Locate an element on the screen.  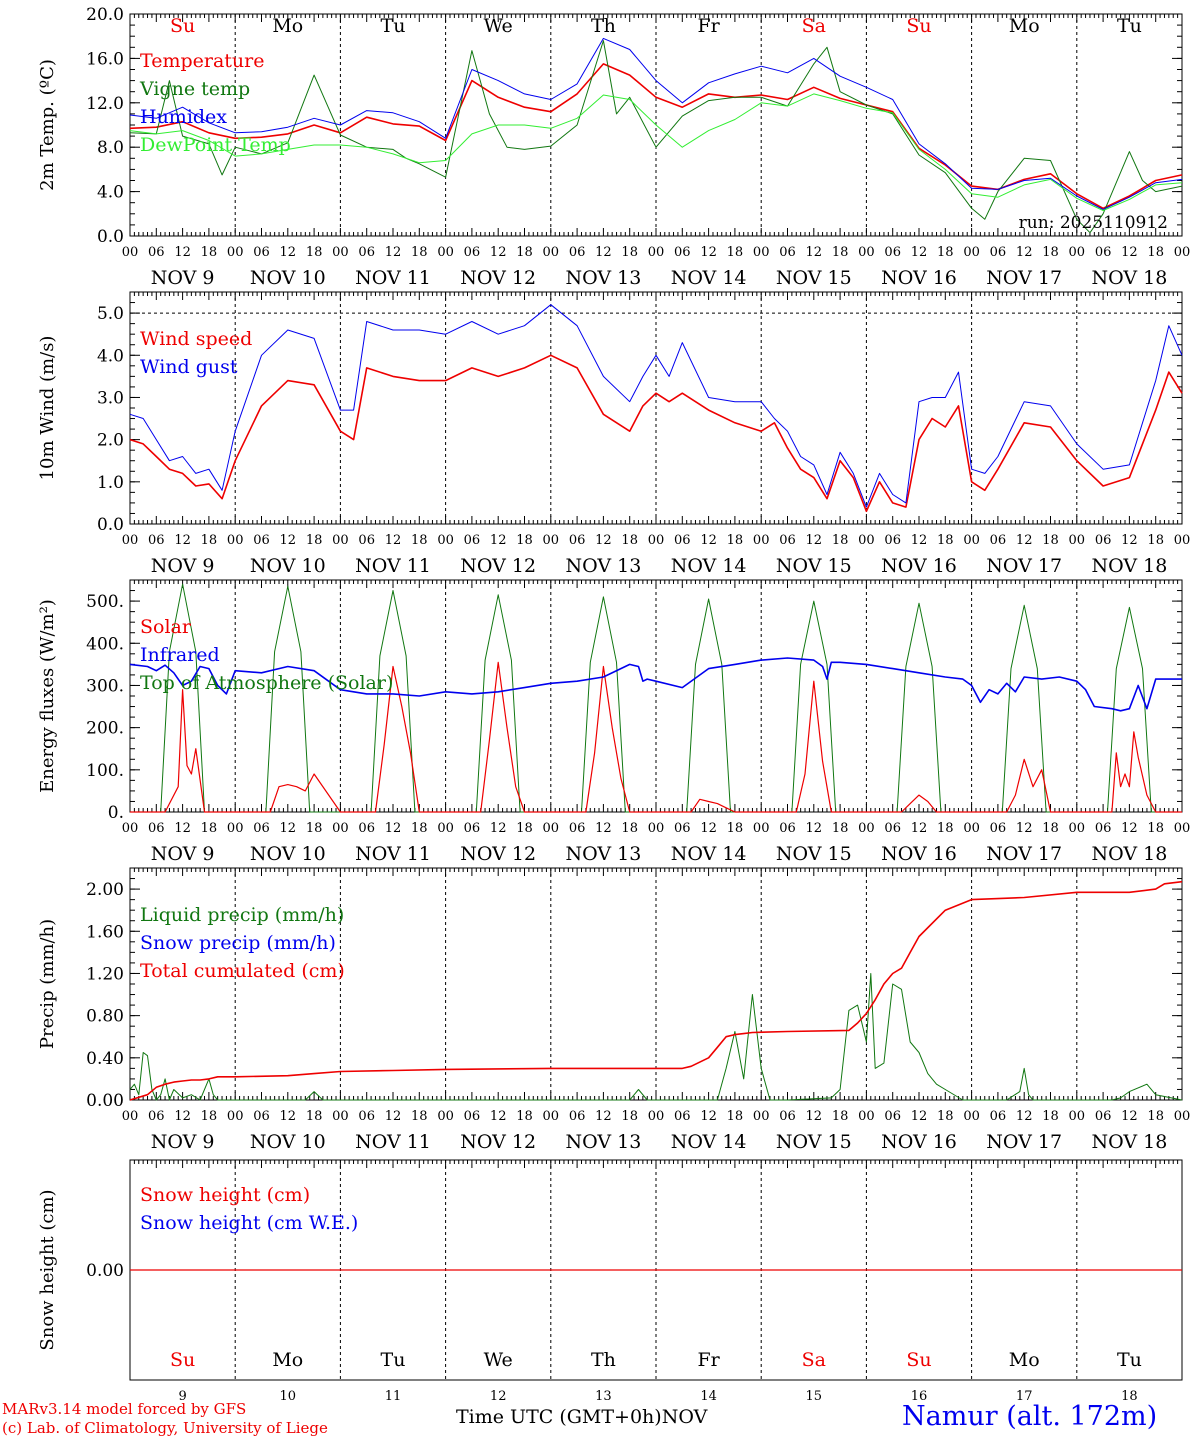
weekday-label: We is located at coordinates (498, 26).